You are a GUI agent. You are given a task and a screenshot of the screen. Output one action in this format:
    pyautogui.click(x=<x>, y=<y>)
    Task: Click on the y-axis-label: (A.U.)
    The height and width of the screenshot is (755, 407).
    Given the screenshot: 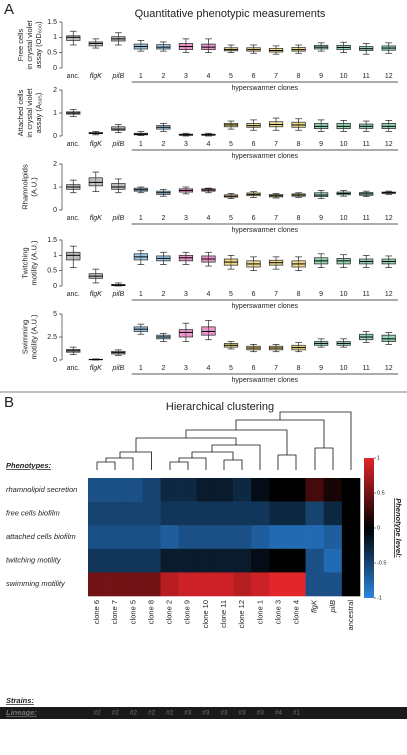 What is the action you would take?
    pyautogui.click(x=33, y=187)
    